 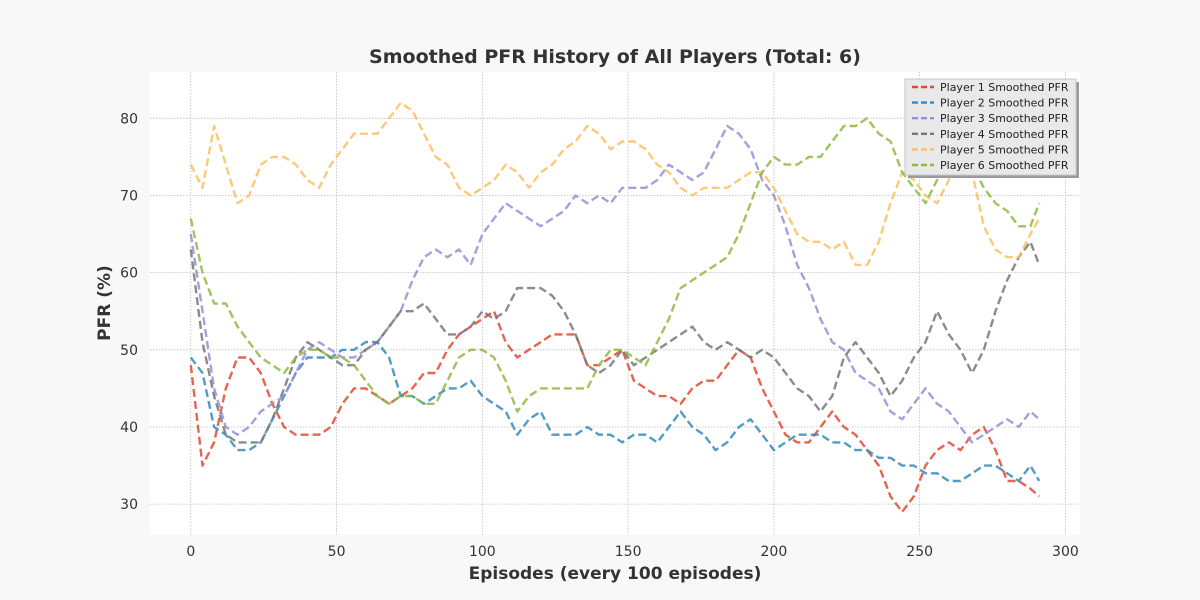 What do you see at coordinates (919, 552) in the screenshot?
I see `x-tick-label: 250` at bounding box center [919, 552].